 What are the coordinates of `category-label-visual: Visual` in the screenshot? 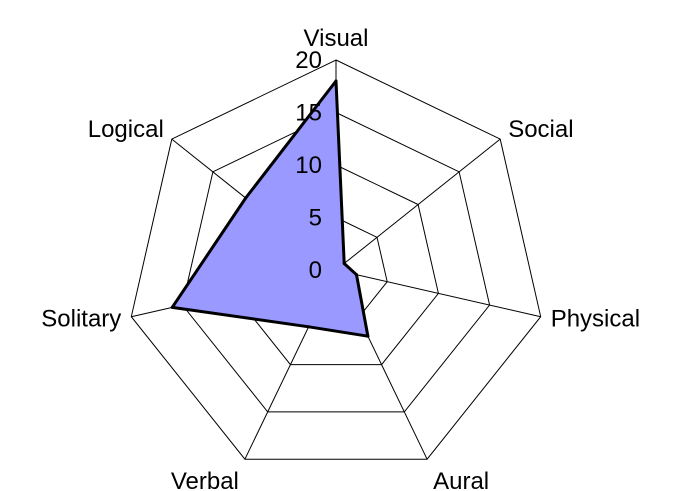 It's located at (336, 38).